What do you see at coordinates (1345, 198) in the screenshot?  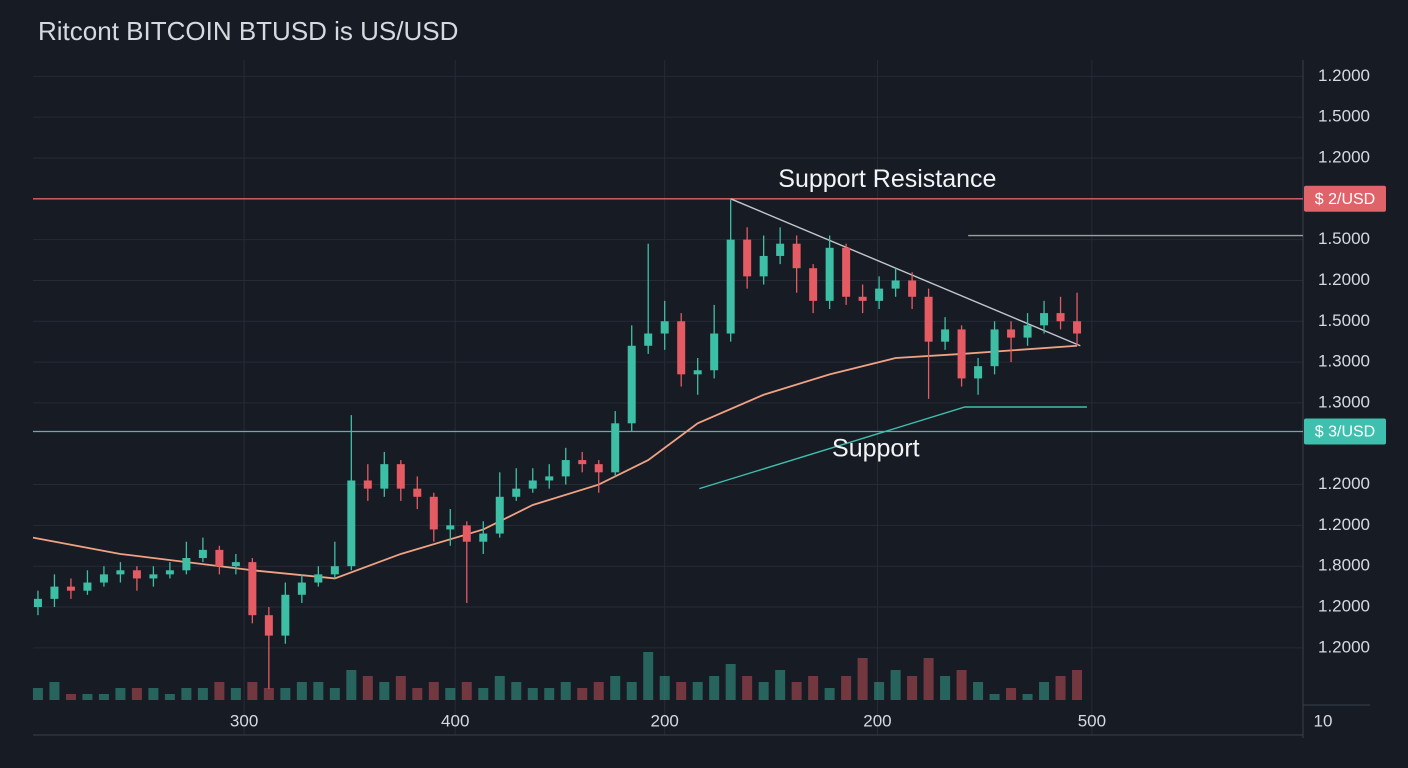 I see `price-tag` at bounding box center [1345, 198].